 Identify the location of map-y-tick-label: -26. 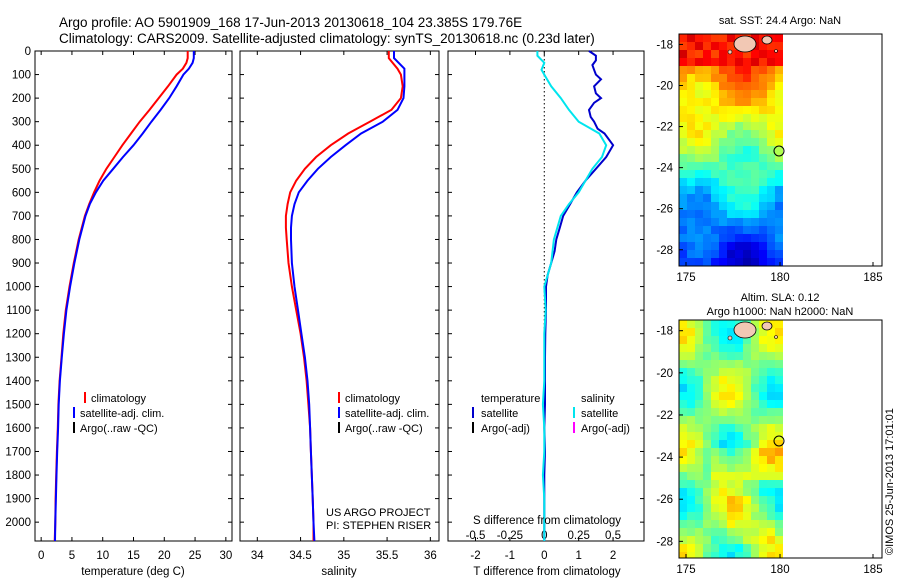
(664, 210).